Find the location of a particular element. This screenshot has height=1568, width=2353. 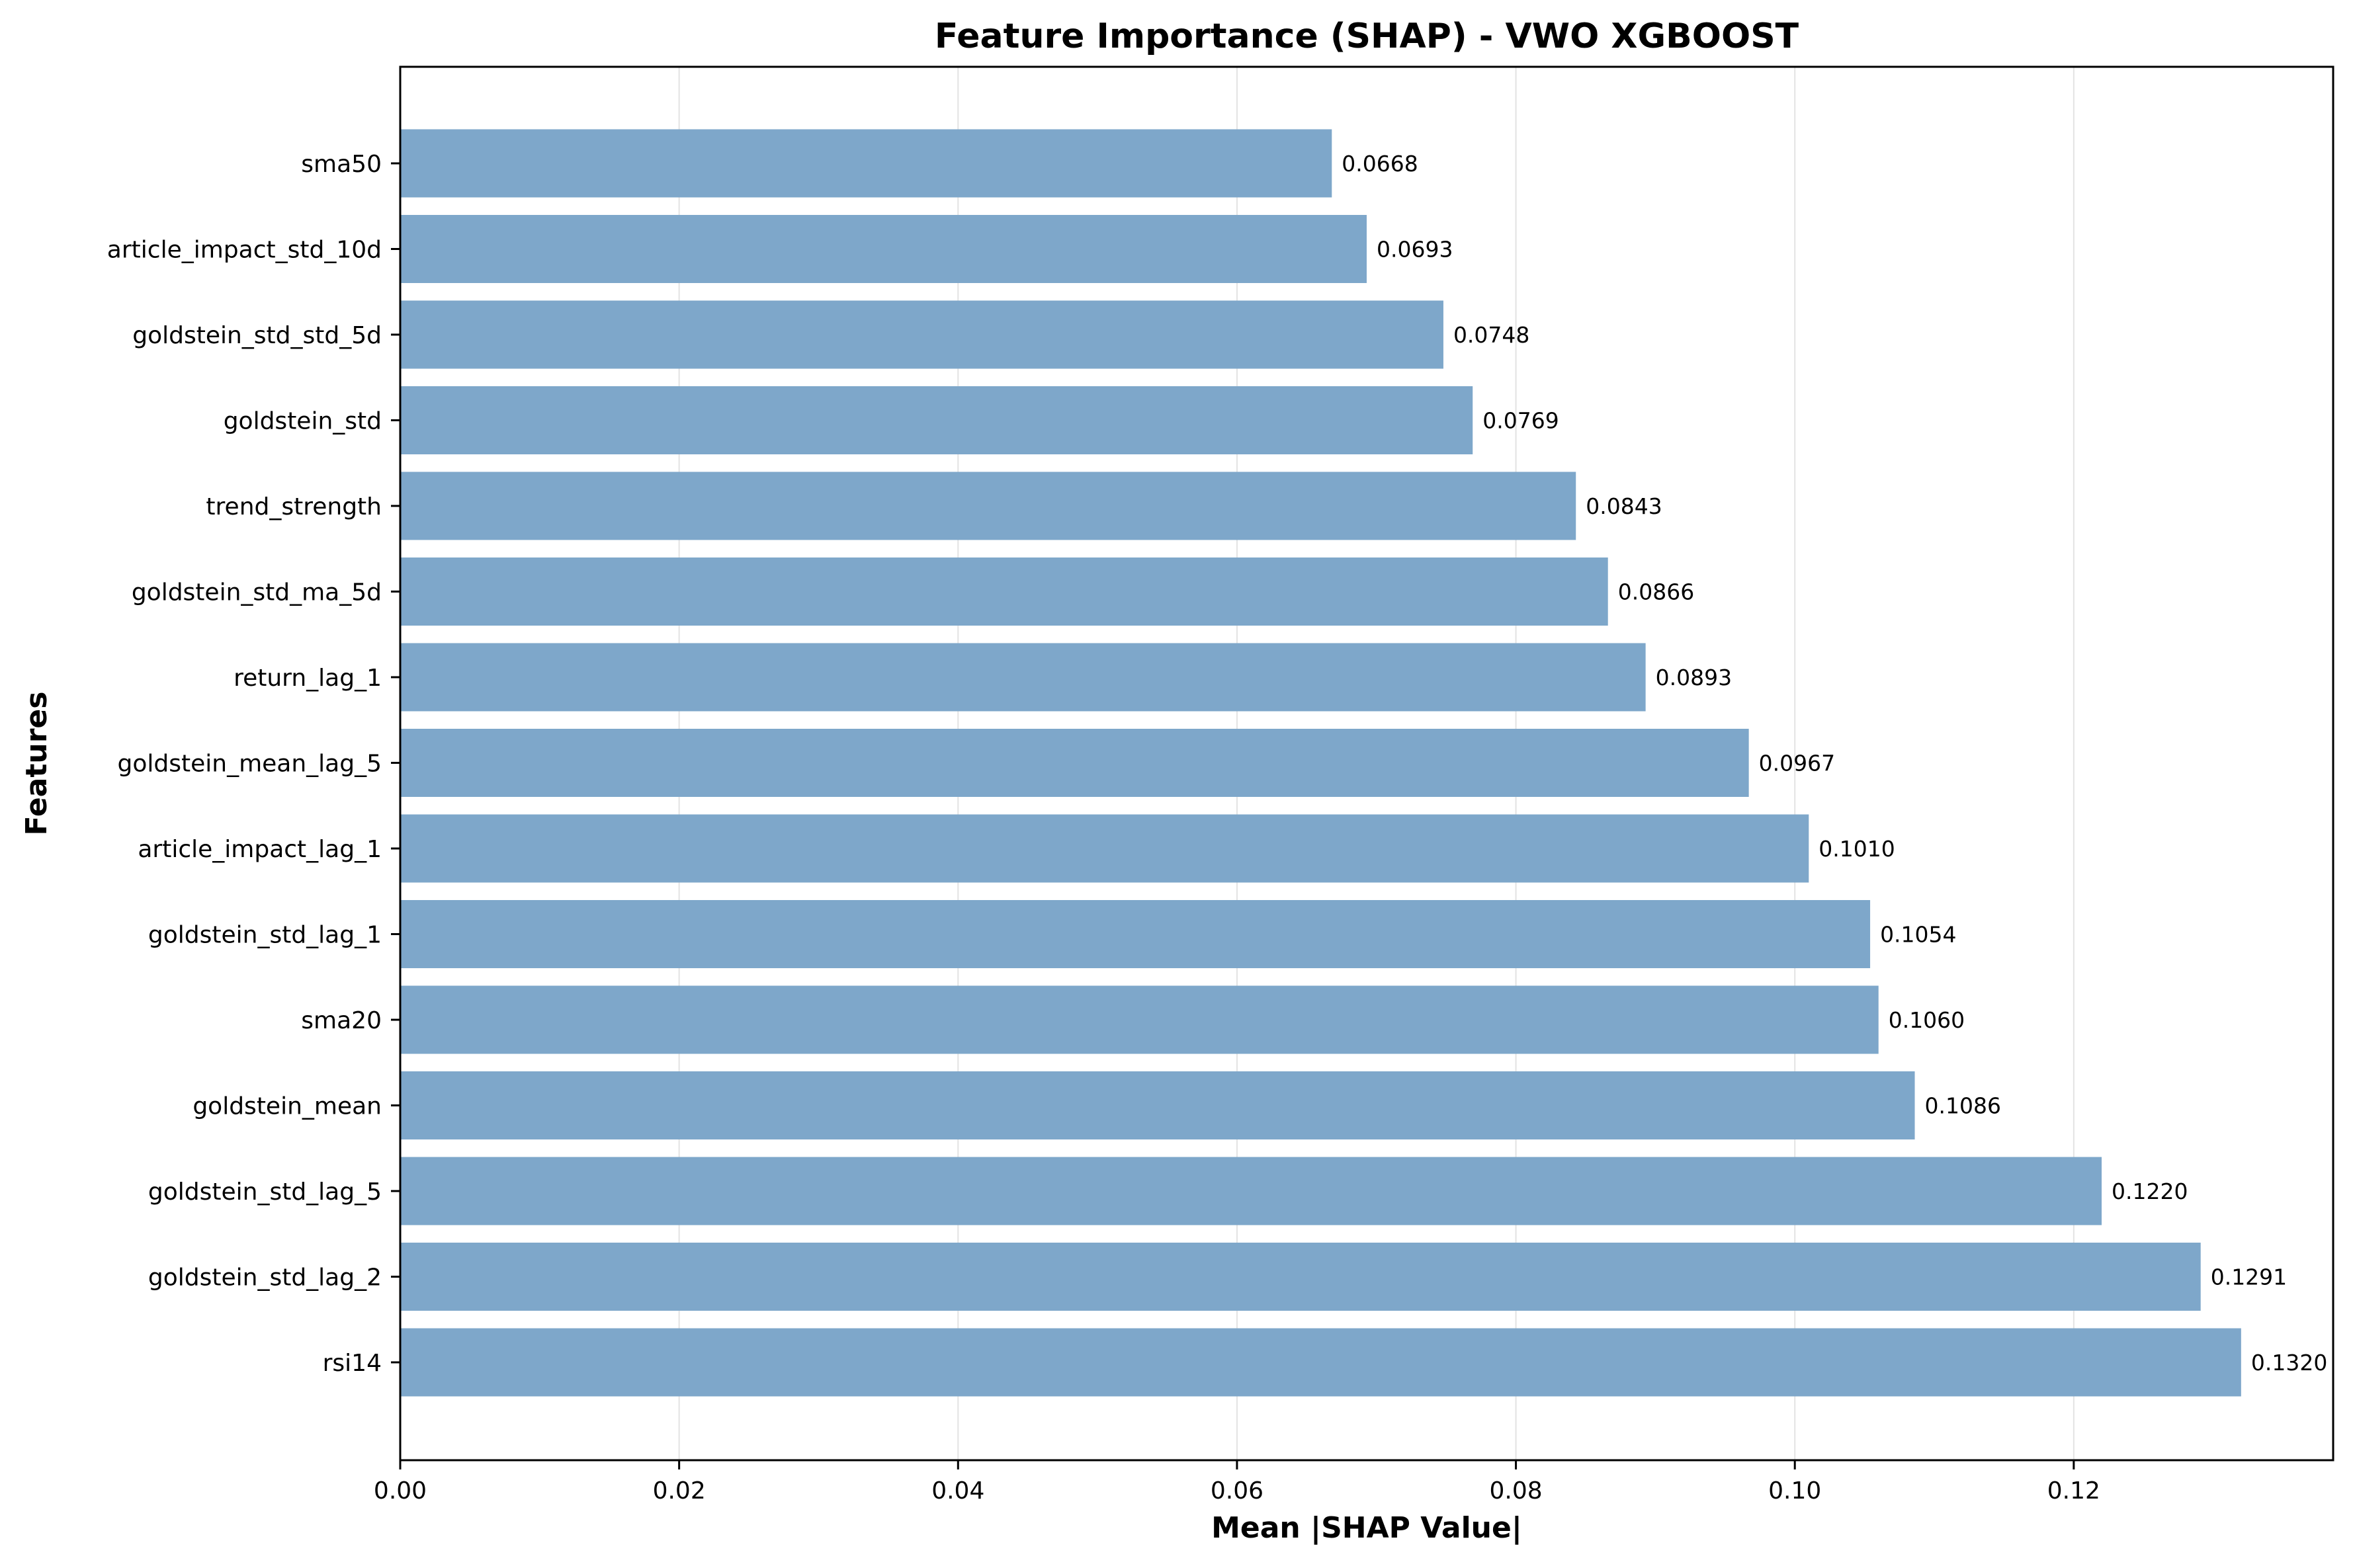

chart-title: Feature Importance (SHAP) - VWO XGBOOST is located at coordinates (1367, 36).